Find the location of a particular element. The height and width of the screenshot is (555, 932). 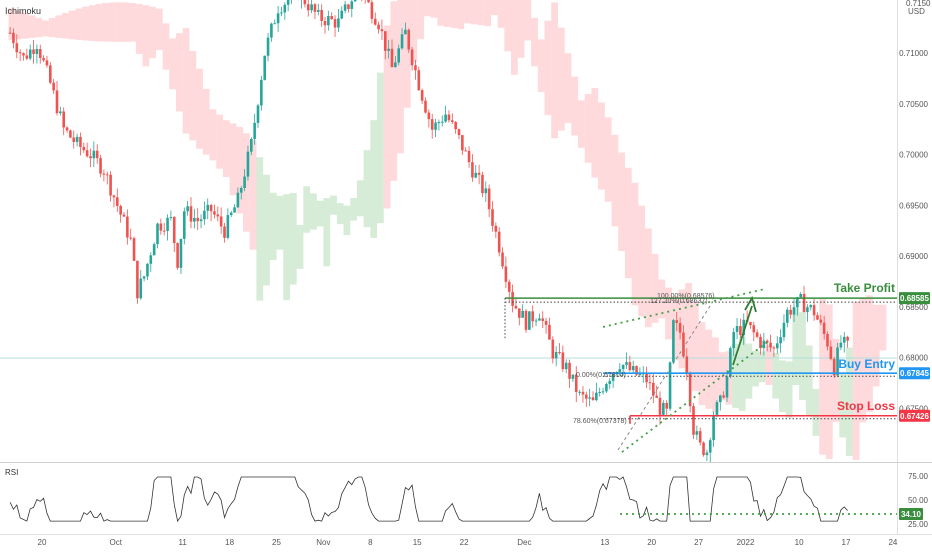

time-tick: 11 is located at coordinates (183, 542).